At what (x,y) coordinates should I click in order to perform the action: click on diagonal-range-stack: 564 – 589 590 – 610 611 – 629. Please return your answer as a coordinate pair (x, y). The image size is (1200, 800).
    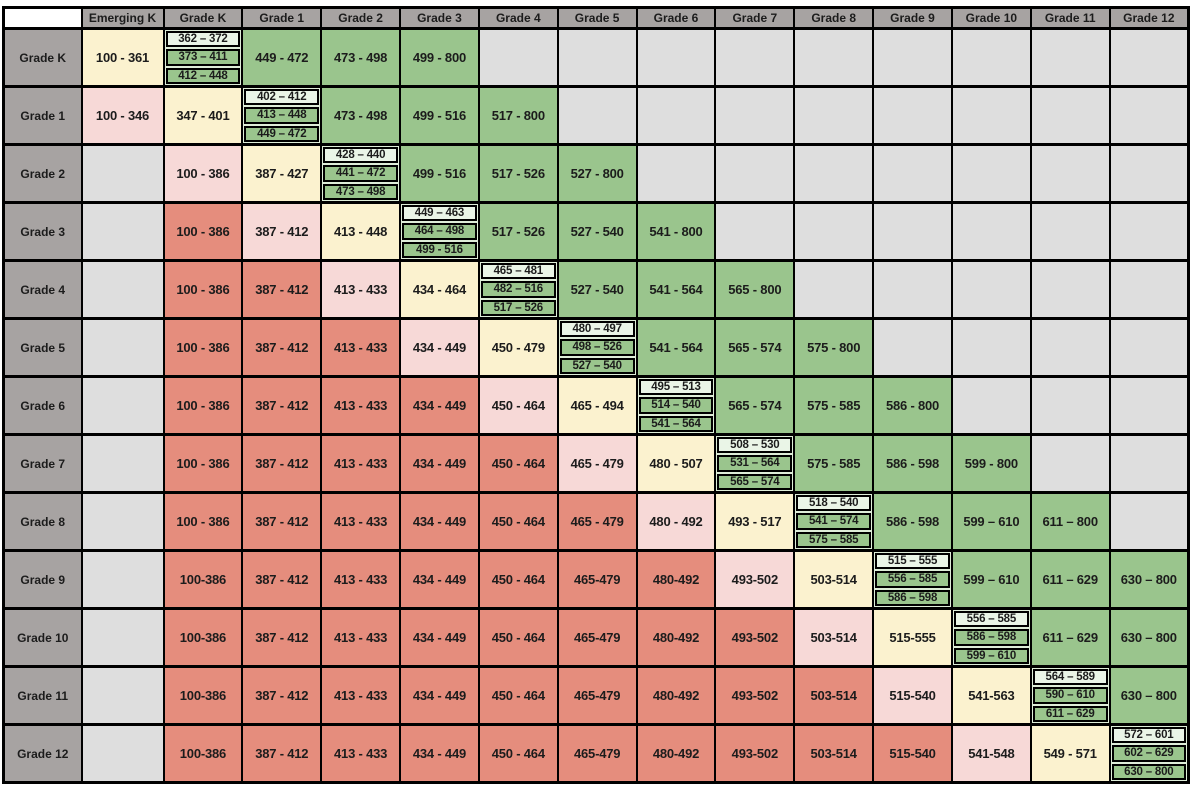
    Looking at the image, I should click on (1070, 695).